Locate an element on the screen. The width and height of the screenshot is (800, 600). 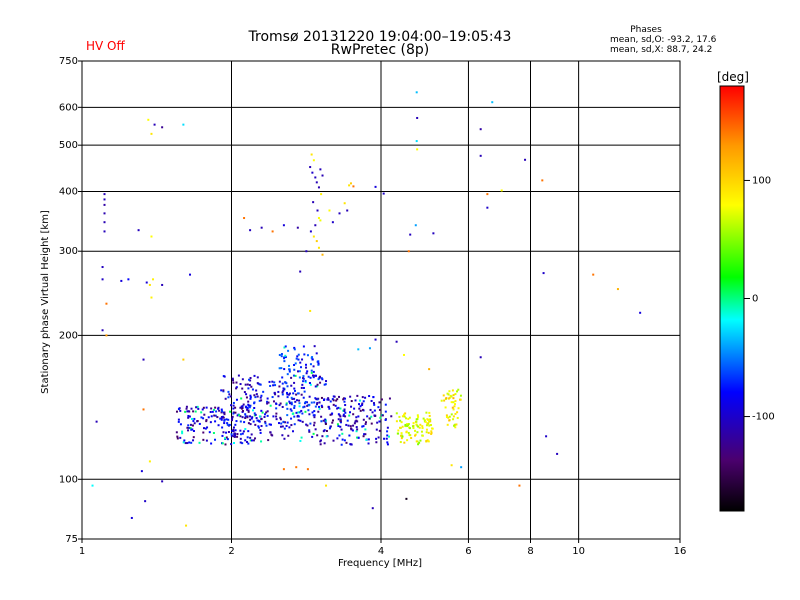
colorbar-tick-label: 0 is located at coordinates (755, 299).